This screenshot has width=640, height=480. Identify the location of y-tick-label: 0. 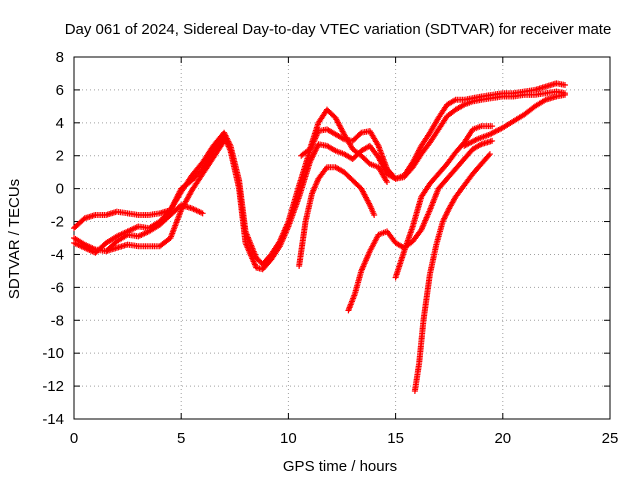
(60, 189).